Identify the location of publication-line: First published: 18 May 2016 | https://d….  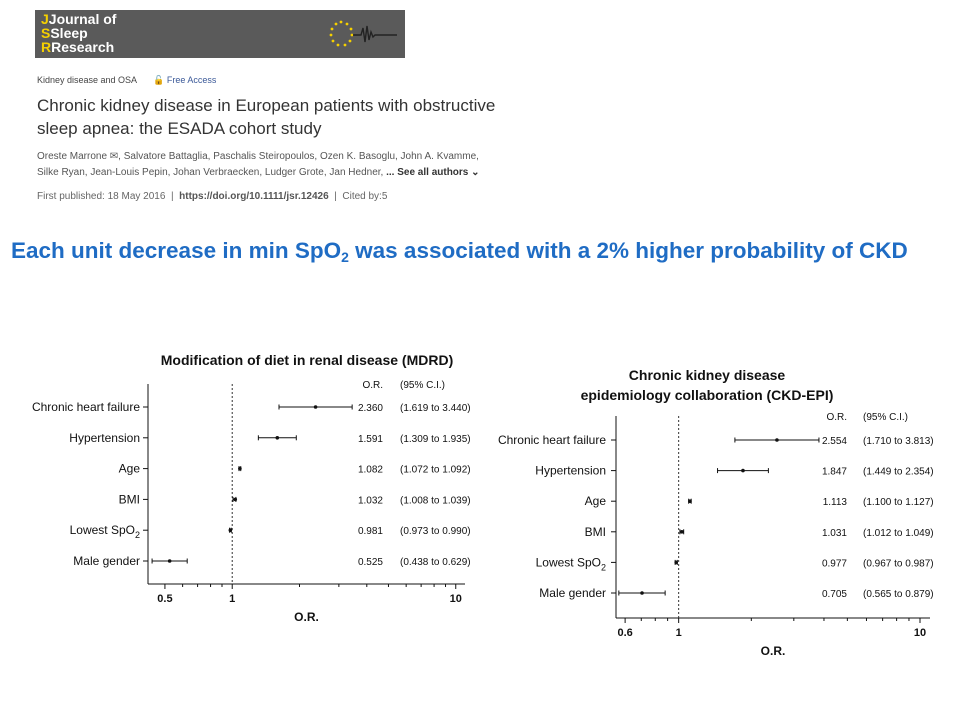
(212, 196).